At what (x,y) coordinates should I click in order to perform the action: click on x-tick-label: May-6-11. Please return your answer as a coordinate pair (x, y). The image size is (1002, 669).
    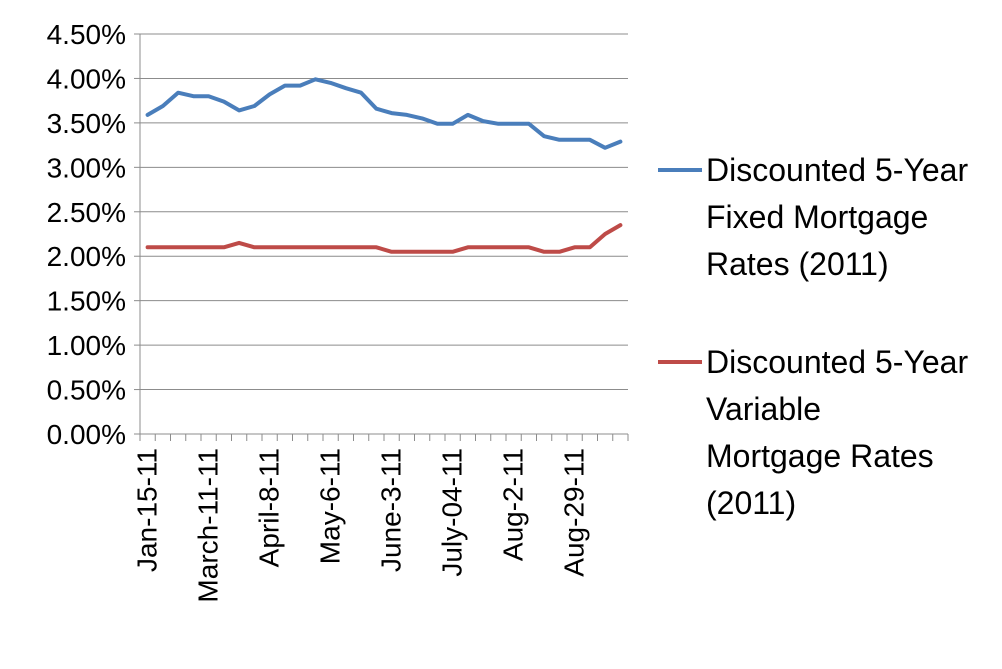
    Looking at the image, I should click on (330, 506).